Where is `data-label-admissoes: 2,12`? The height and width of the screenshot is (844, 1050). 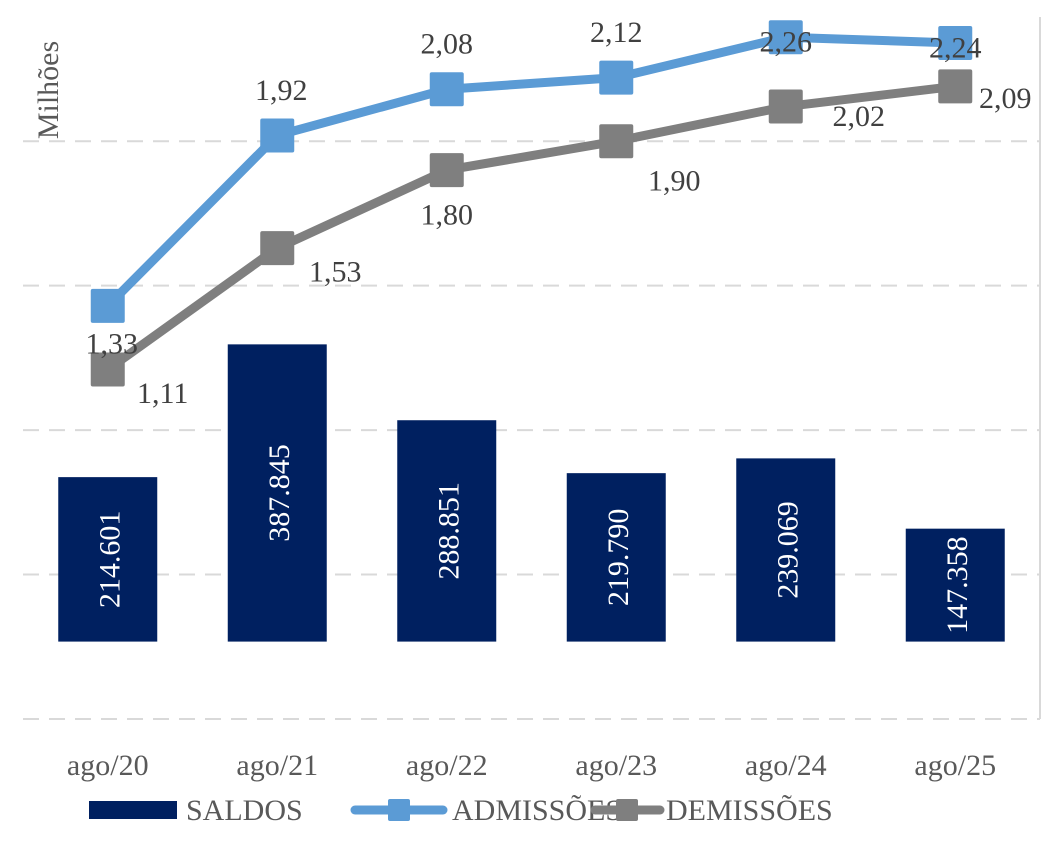 data-label-admissoes: 2,12 is located at coordinates (616, 32).